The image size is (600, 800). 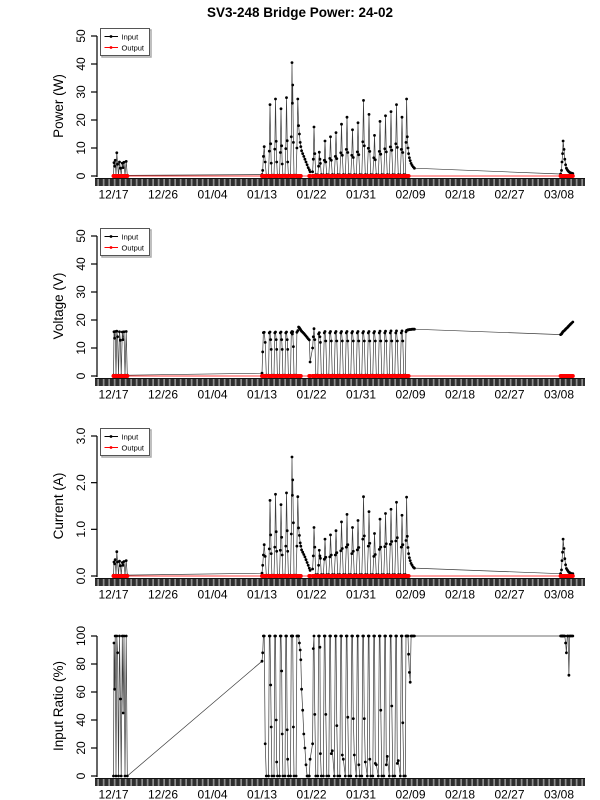 What do you see at coordinates (81, 529) in the screenshot?
I see `y-tick-label: 1.0` at bounding box center [81, 529].